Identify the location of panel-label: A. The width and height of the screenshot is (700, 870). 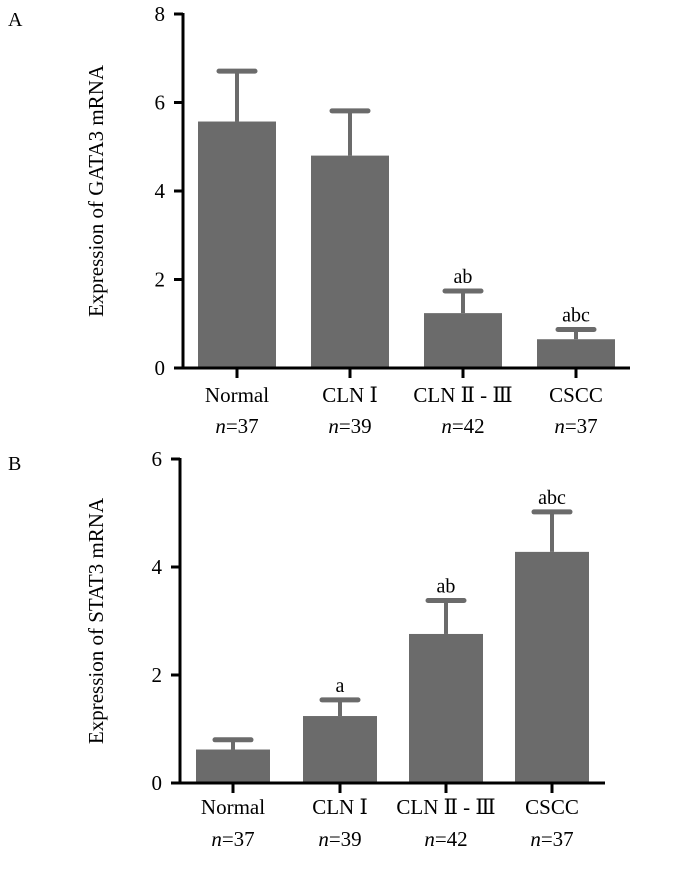
(15, 20).